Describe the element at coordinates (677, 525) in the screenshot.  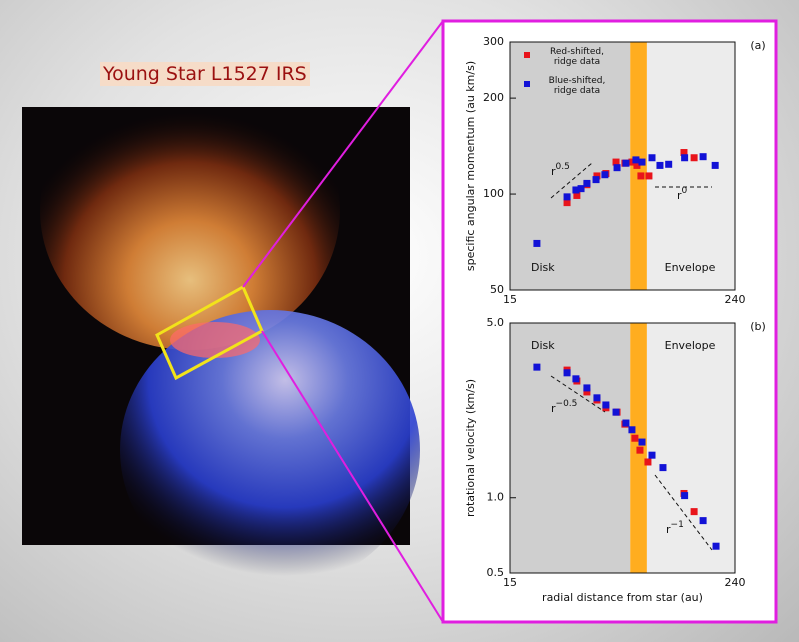
I see `annotation-exponent: −1` at that location.